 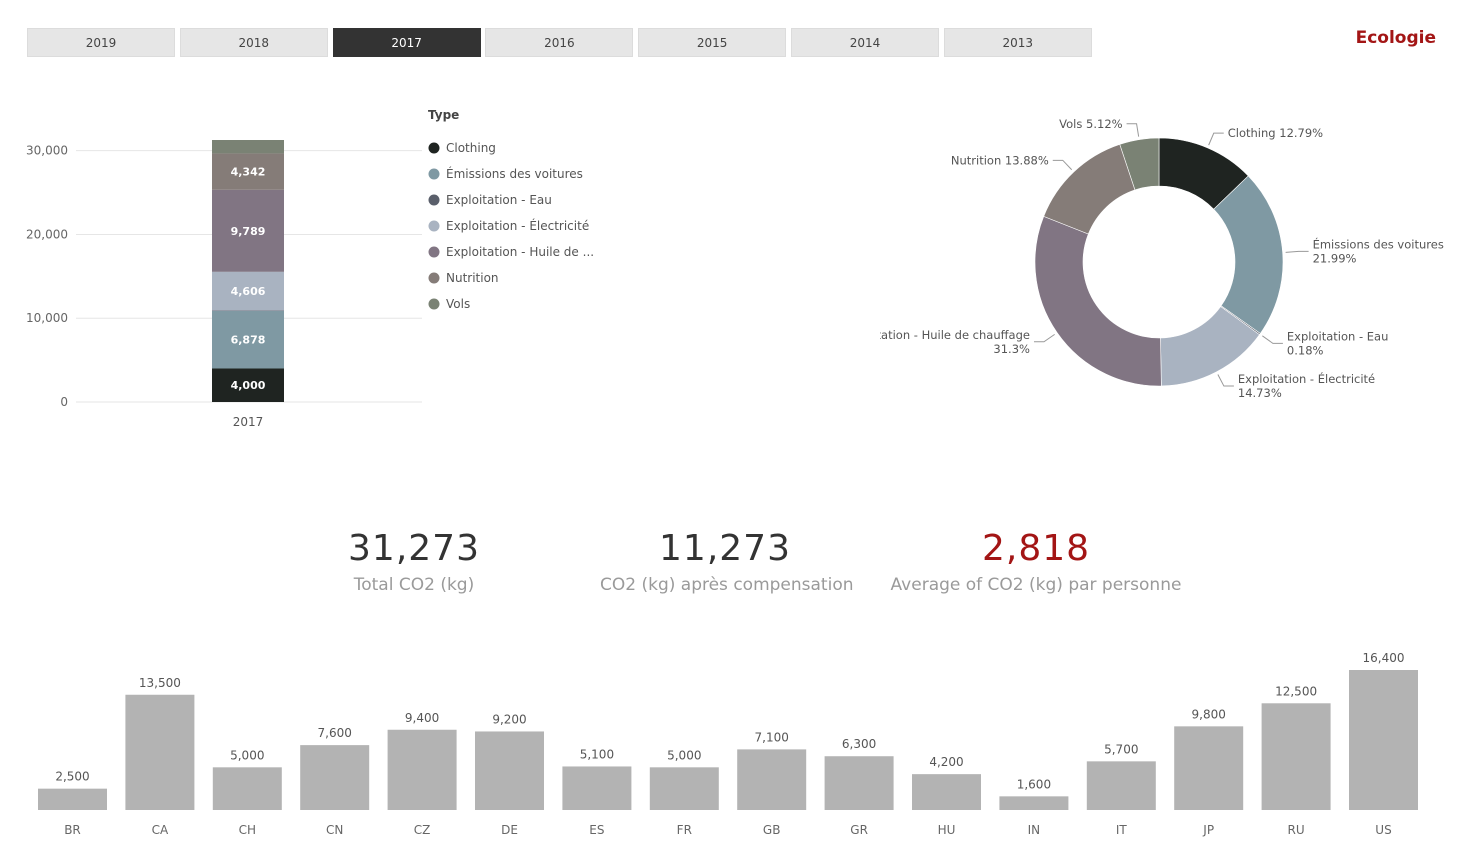 I want to click on x-tick-label: CH, so click(x=247, y=830).